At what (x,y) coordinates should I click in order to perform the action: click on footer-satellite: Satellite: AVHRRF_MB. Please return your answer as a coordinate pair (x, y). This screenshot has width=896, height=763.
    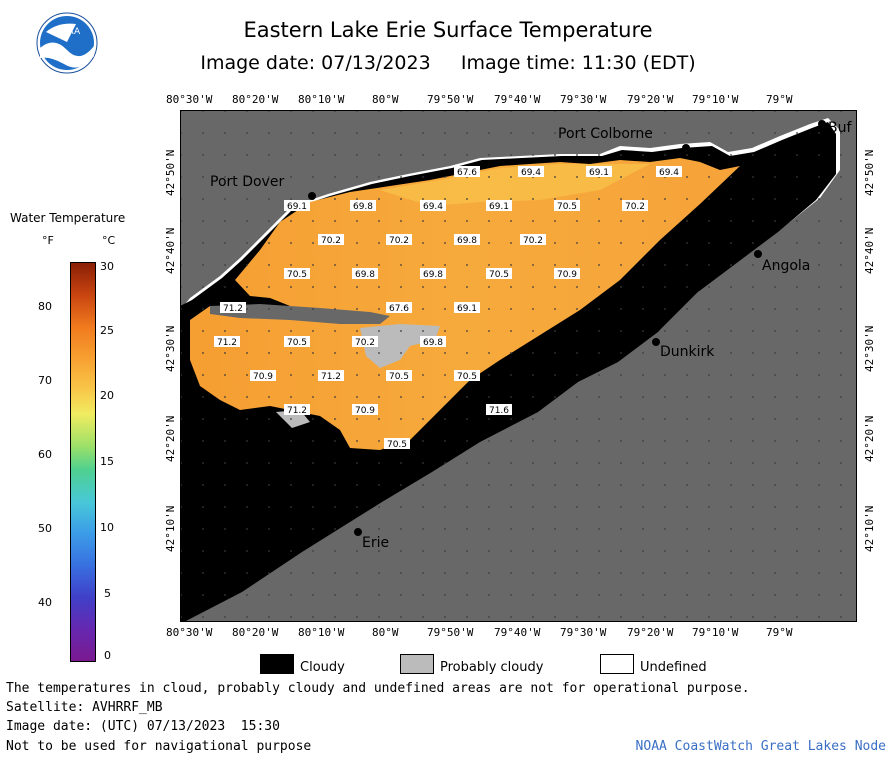
    Looking at the image, I should click on (84, 707).